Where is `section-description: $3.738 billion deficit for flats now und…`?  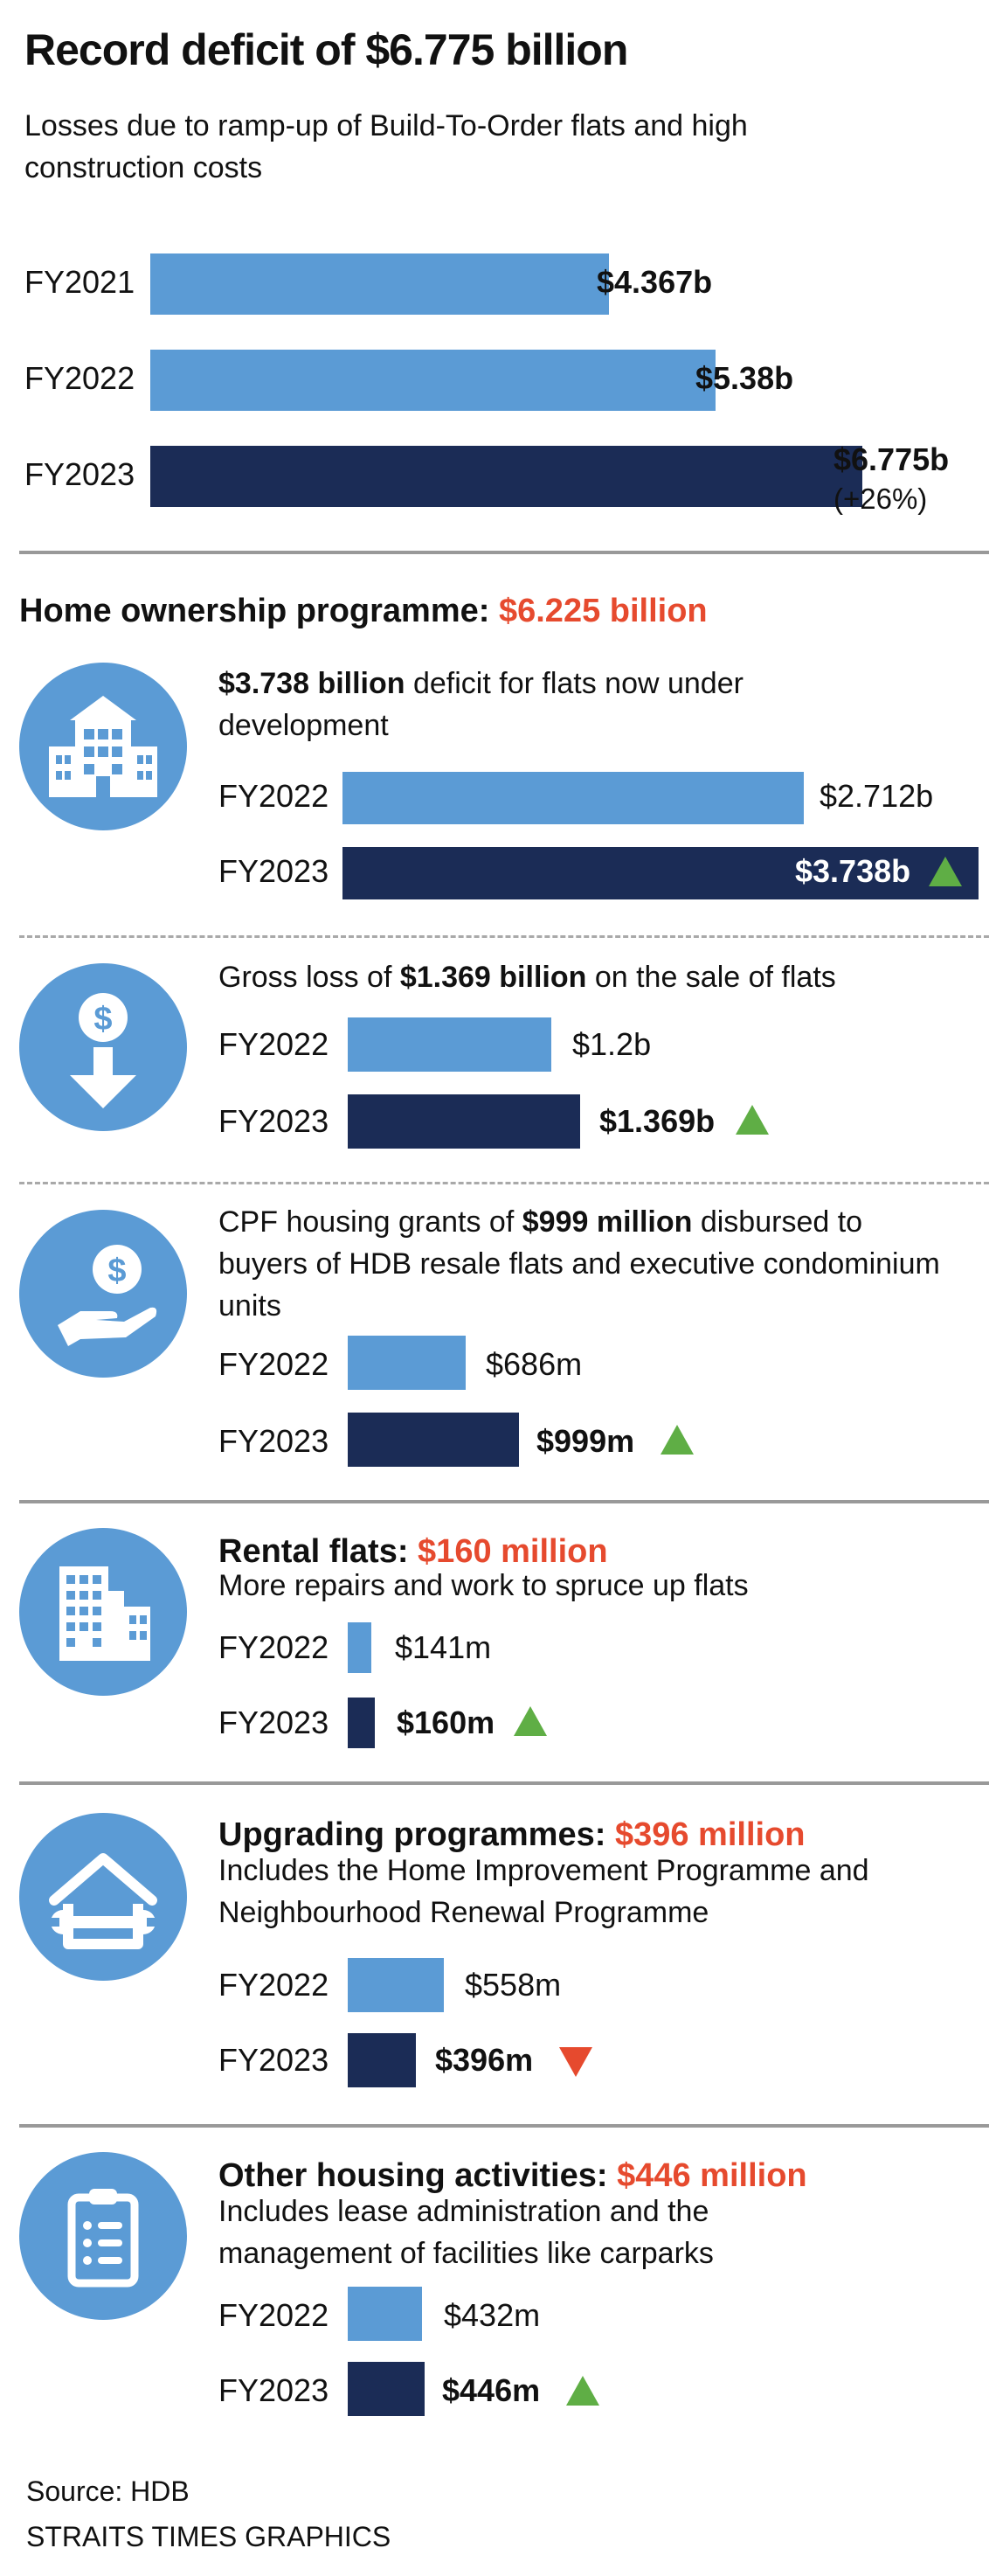
section-description: $3.738 billion deficit for flats now und… is located at coordinates (481, 705).